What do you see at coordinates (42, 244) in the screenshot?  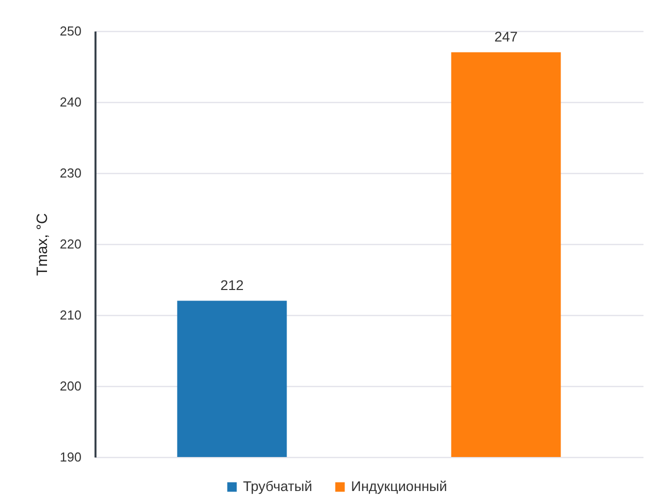 I see `y-axis-title: Tmax, °C` at bounding box center [42, 244].